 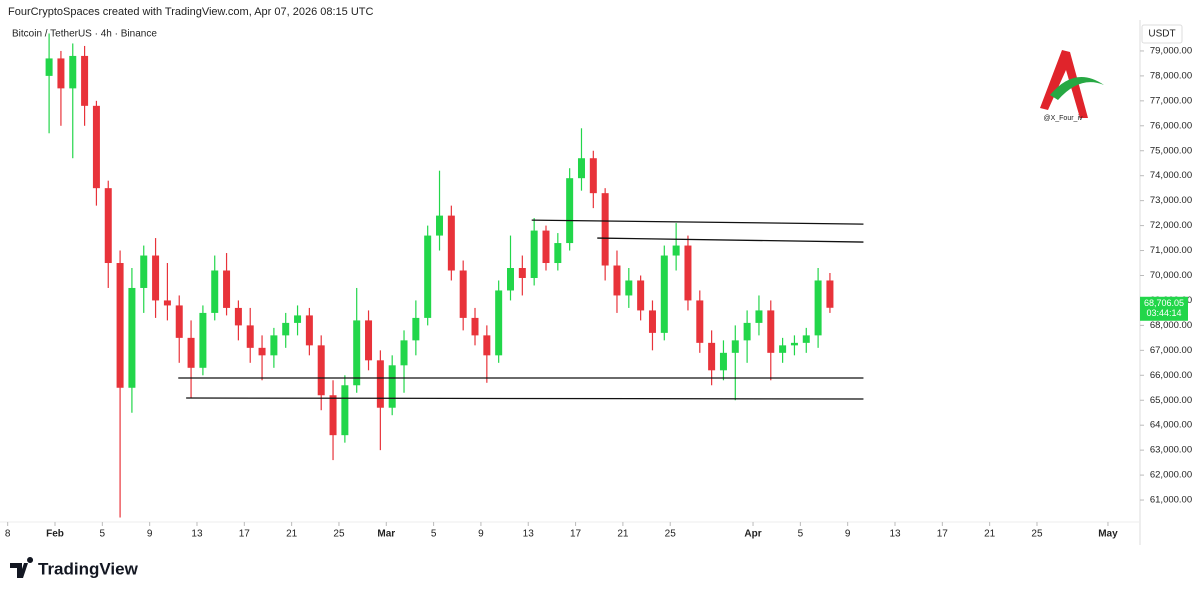 I want to click on y-tick-label: 67,000.00, so click(x=1171, y=350).